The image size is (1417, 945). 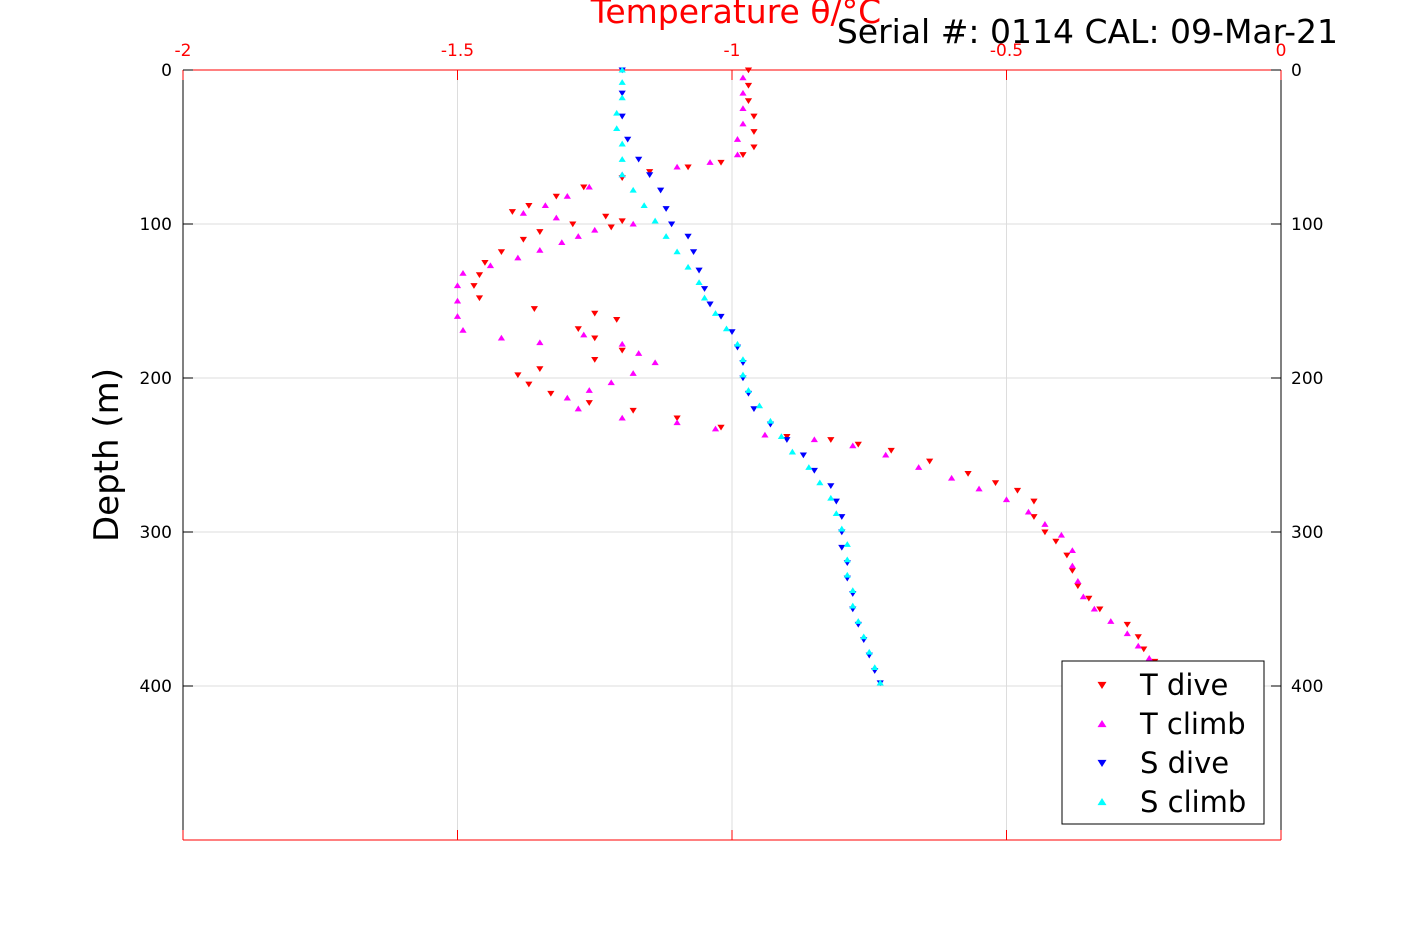 I want to click on y-tick-label-right: 100, so click(x=1307, y=225).